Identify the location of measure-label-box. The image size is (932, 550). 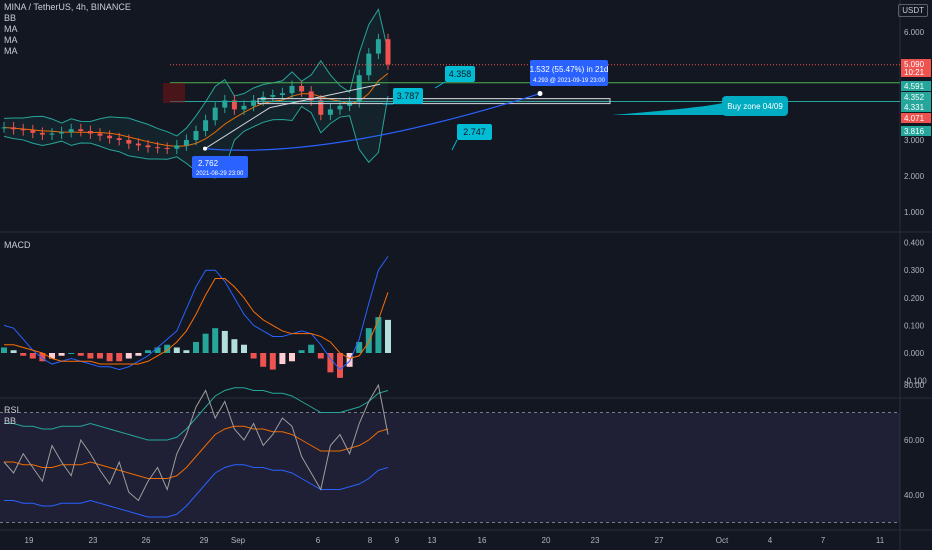
(569, 73).